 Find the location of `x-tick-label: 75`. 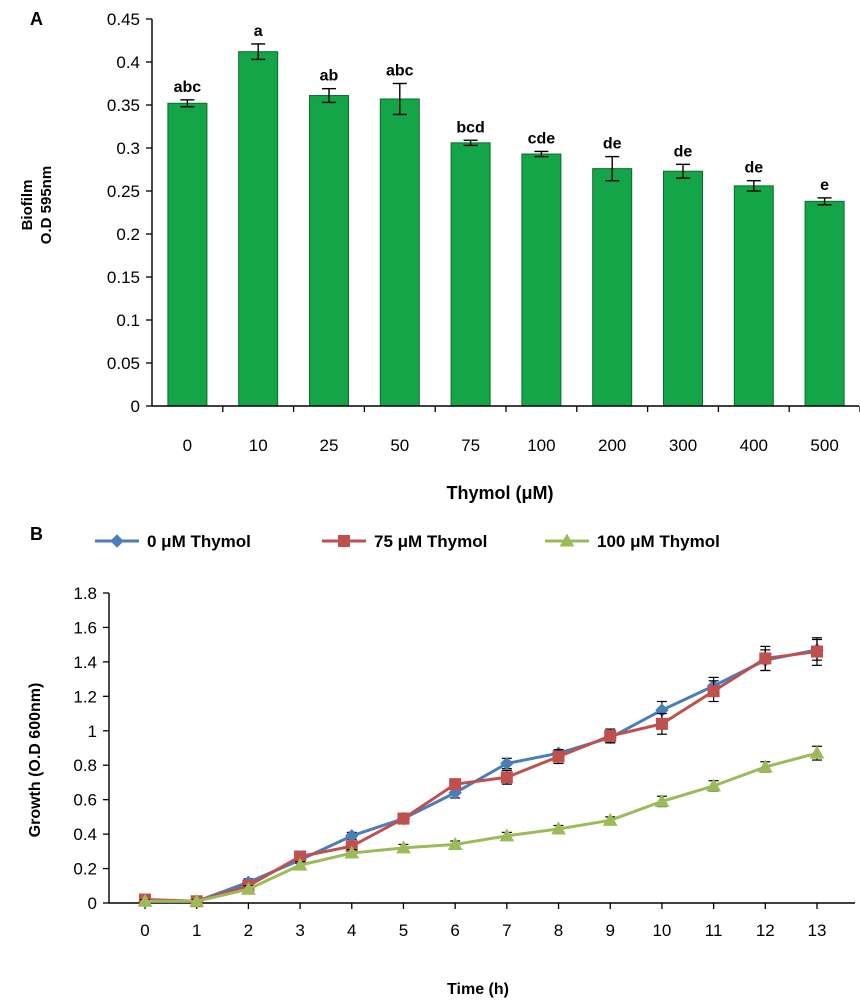

x-tick-label: 75 is located at coordinates (470, 445).